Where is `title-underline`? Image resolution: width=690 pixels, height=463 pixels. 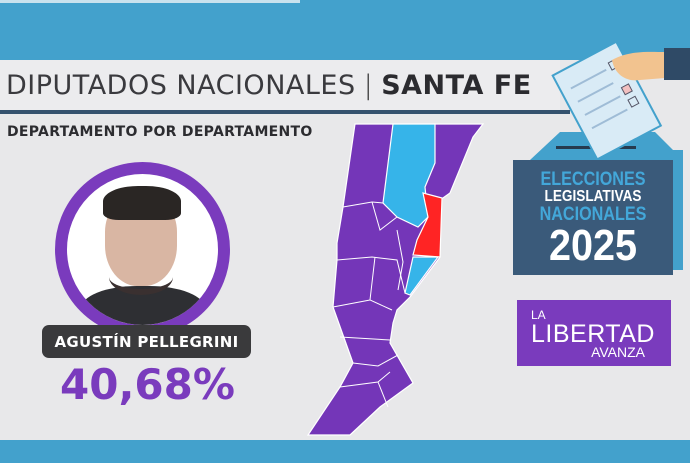
title-underline is located at coordinates (285, 112).